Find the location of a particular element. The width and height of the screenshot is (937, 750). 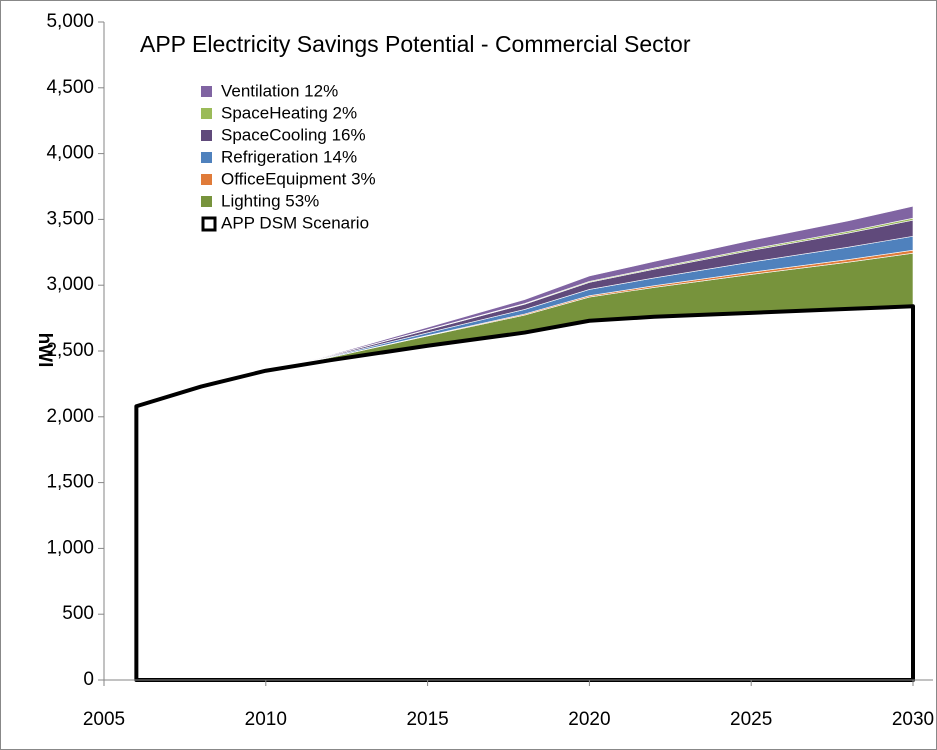

x-tick-label: 2005 is located at coordinates (104, 719).